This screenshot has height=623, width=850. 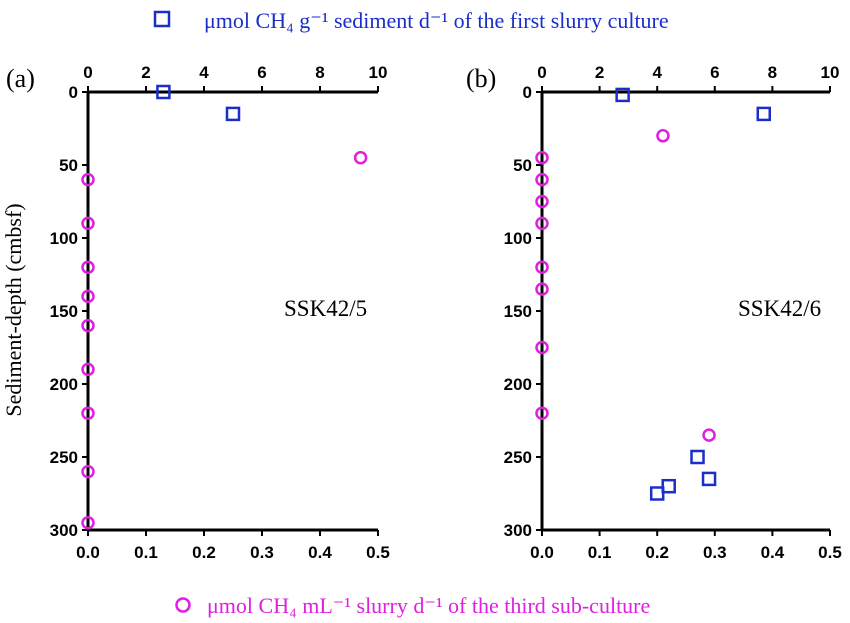 I want to click on y-axis-label: Sediment-depth (cmbsf), so click(x=13, y=309).